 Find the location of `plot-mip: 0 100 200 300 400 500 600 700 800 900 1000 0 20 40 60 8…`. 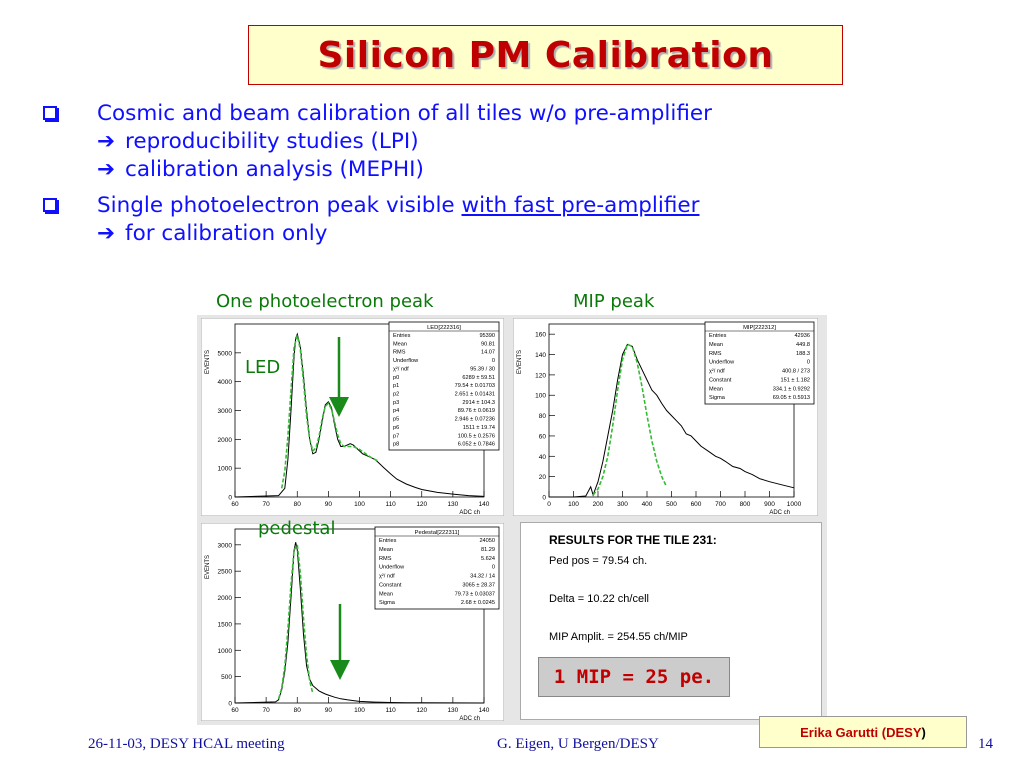

plot-mip: 0 100 200 300 400 500 600 700 800 900 1000 0 20 40 60 8… is located at coordinates (665, 417).